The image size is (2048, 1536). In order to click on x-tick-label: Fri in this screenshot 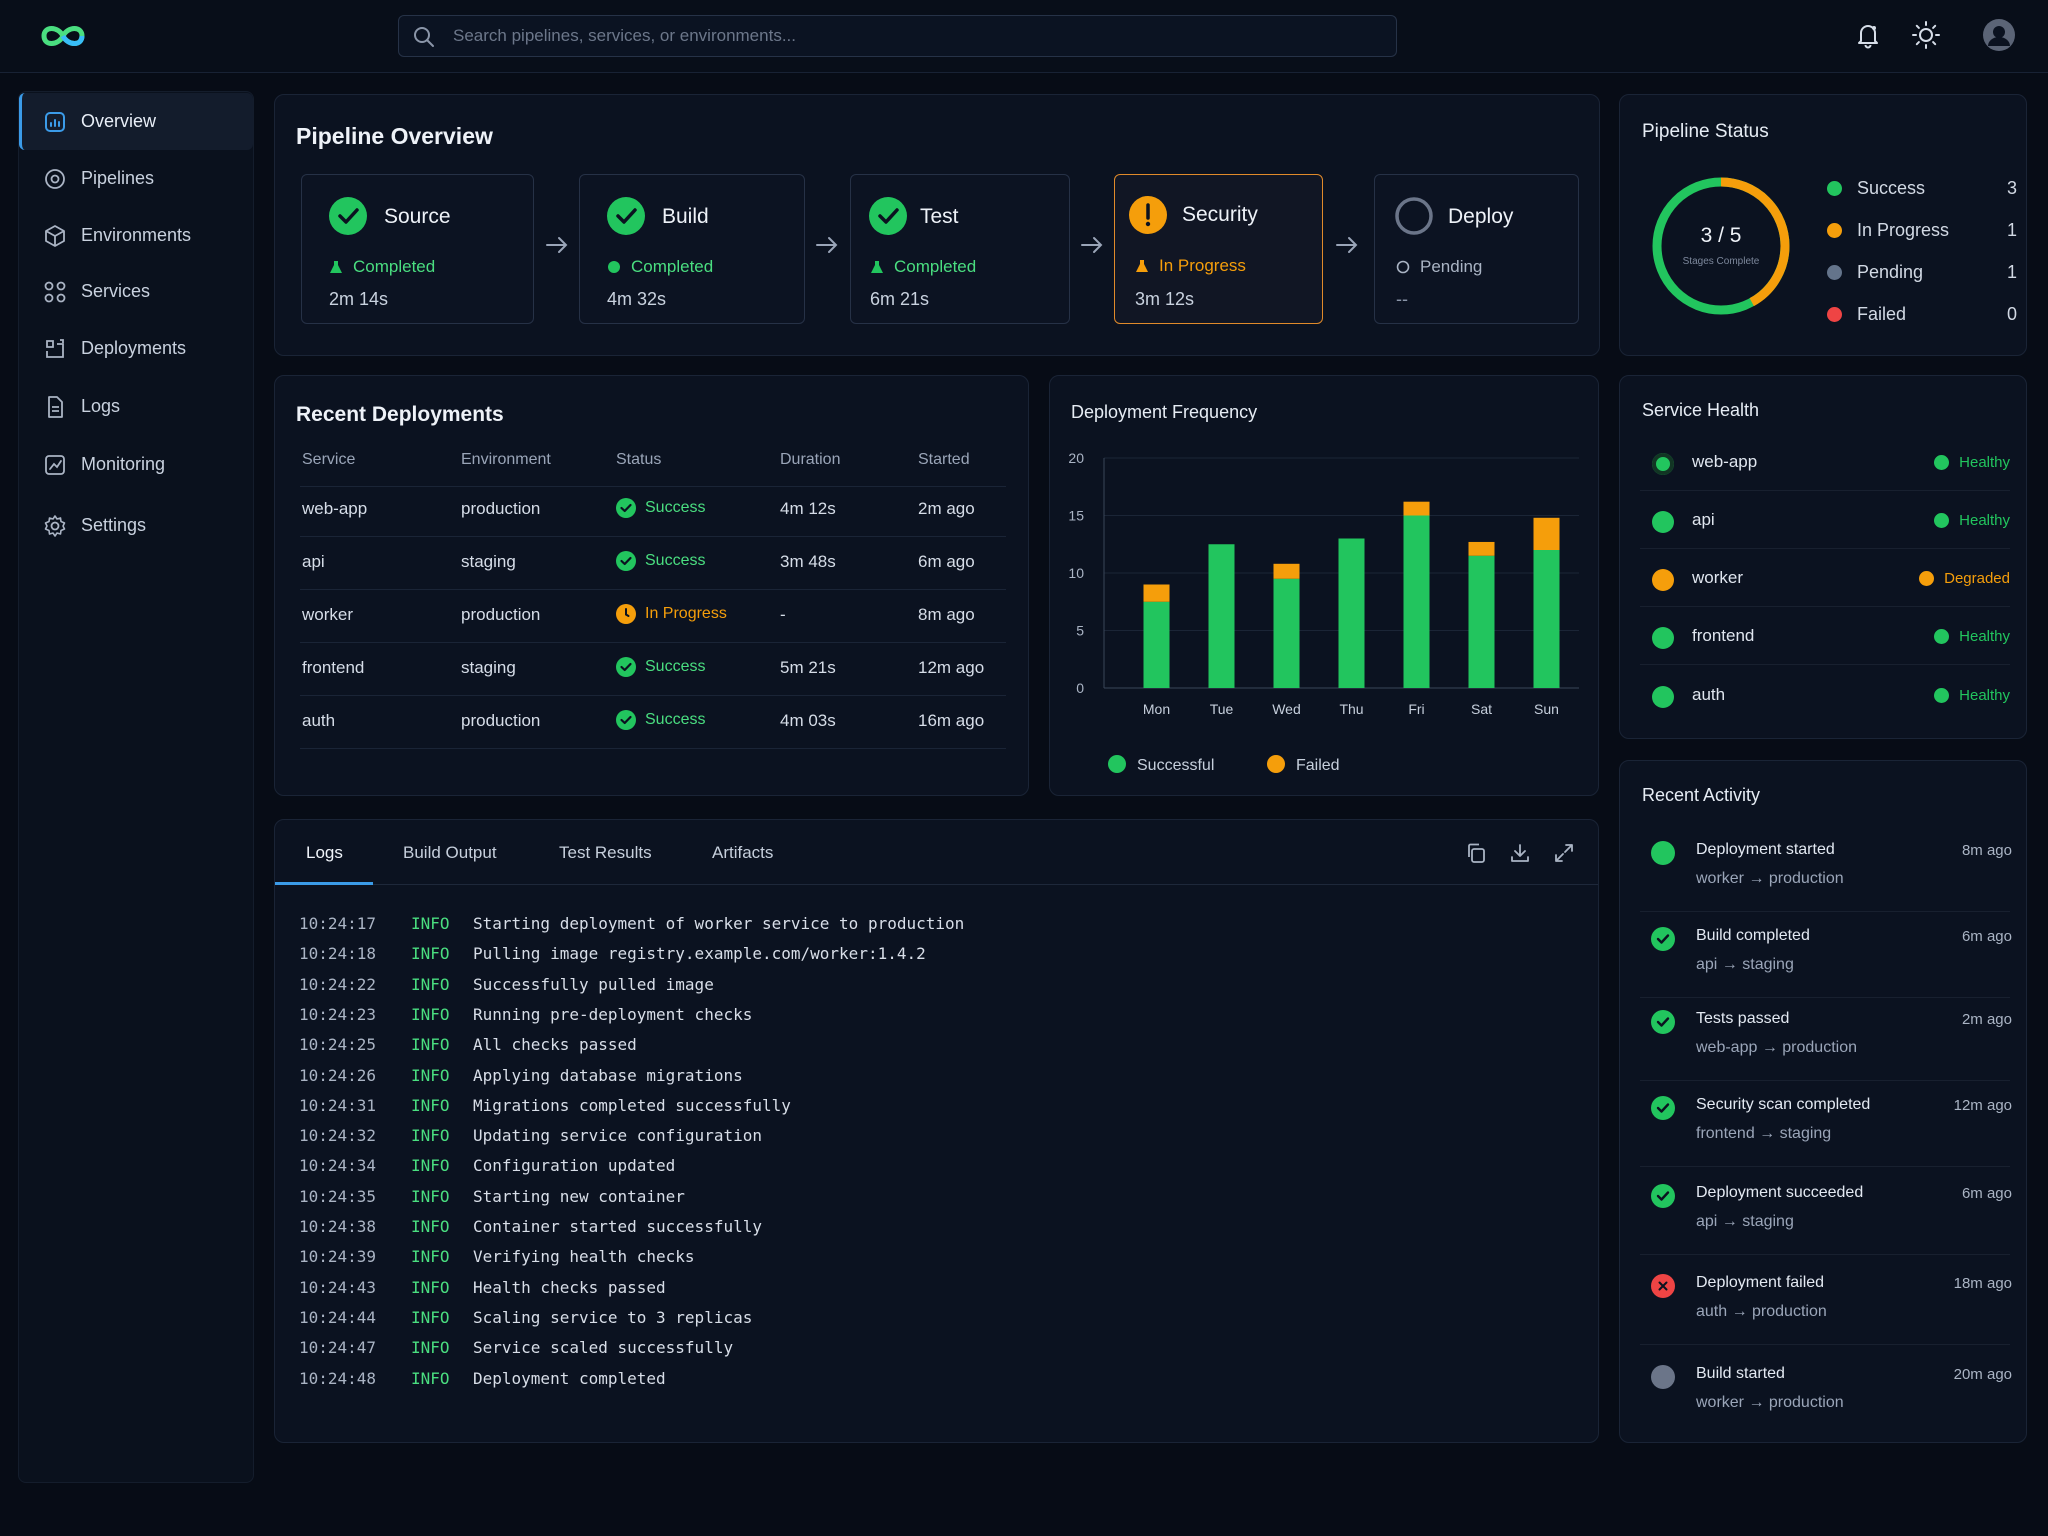, I will do `click(1416, 709)`.